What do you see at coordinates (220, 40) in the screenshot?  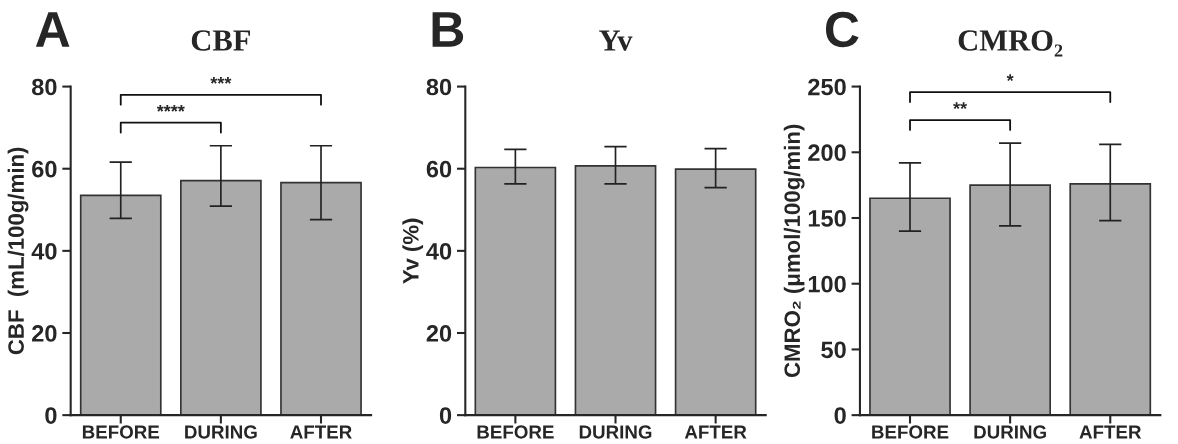 I see `chart-title: CBF` at bounding box center [220, 40].